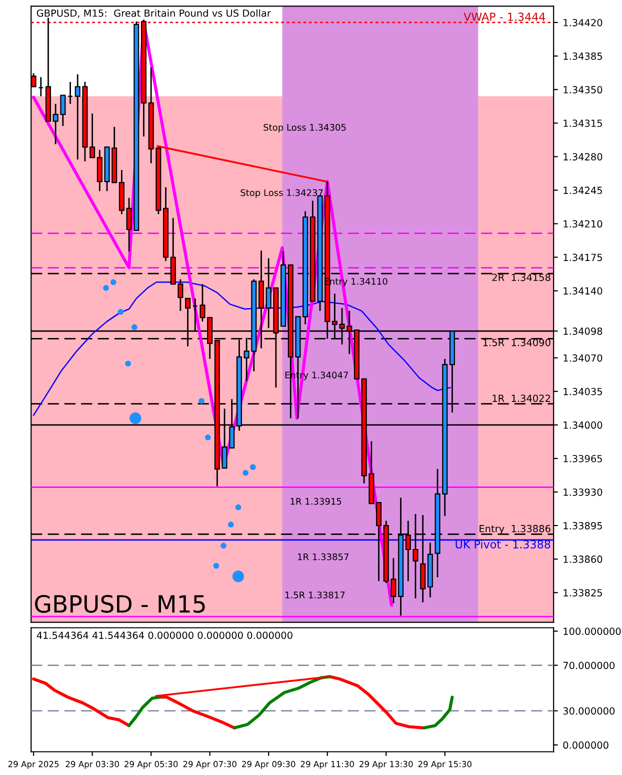  What do you see at coordinates (592, 631) in the screenshot?
I see `y-tick-label: 100.000000` at bounding box center [592, 631].